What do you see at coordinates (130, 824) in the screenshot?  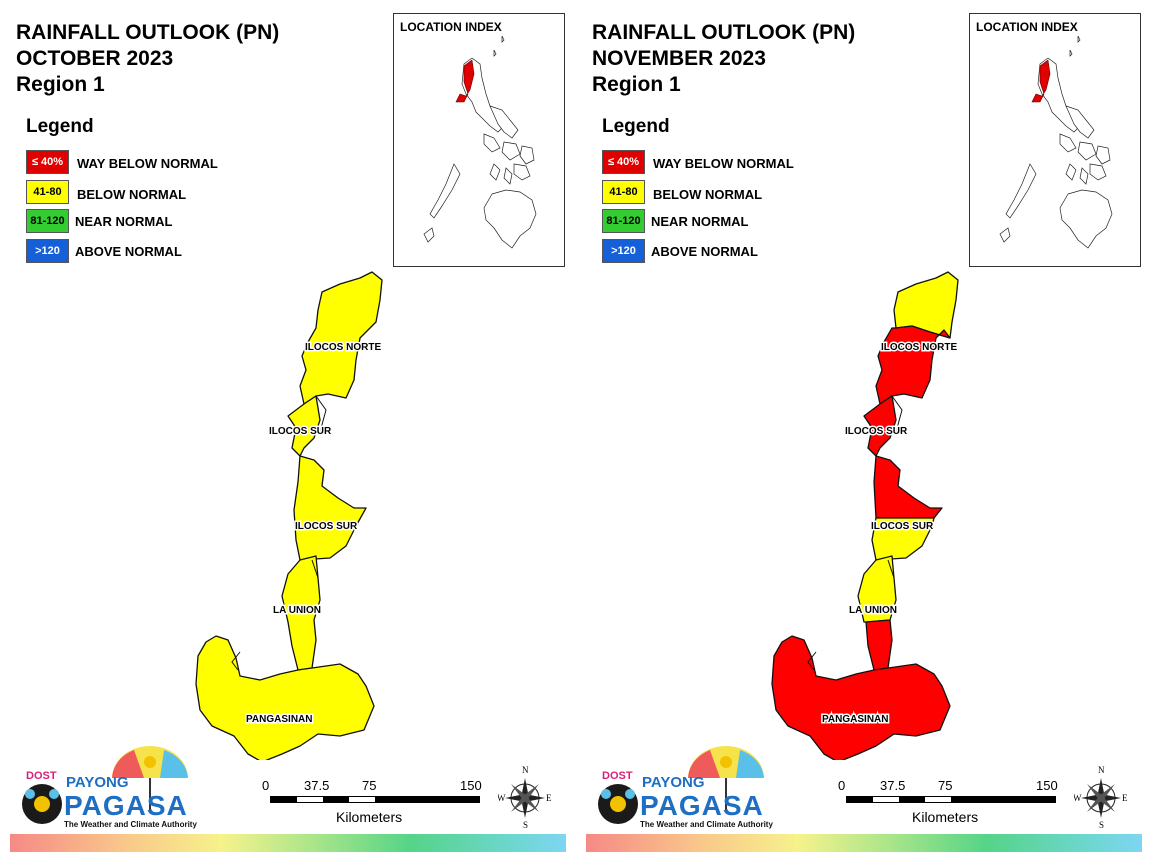 I see `logo-tagline: The Weather and Climate Authority` at bounding box center [130, 824].